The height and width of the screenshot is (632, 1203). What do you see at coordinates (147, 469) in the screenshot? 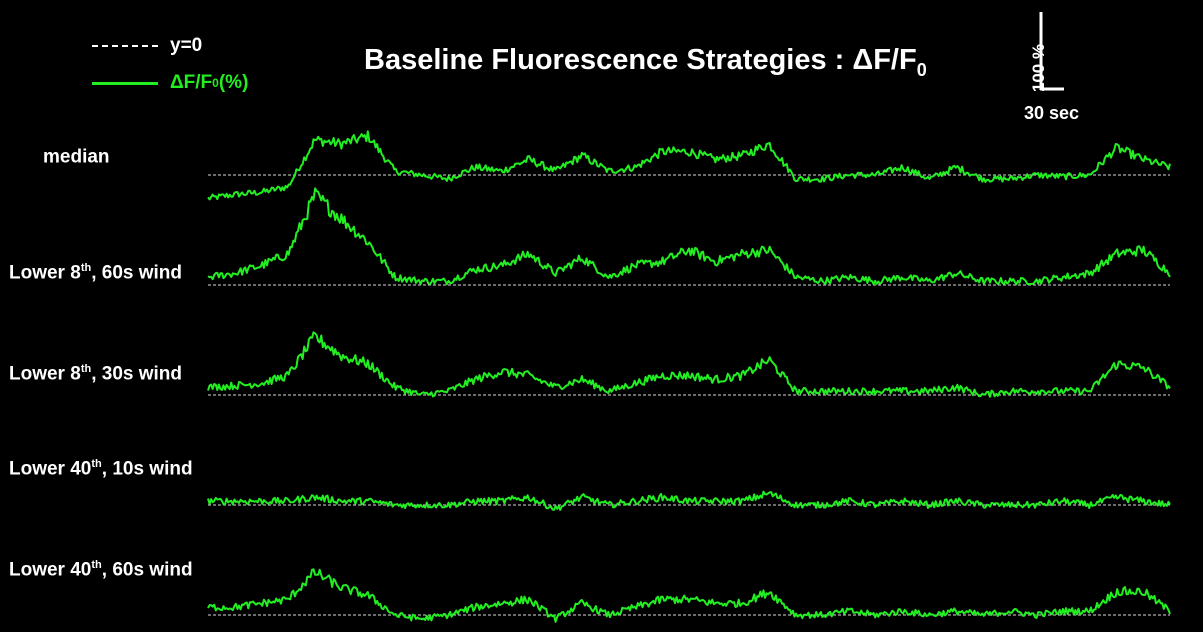
I see `row-label-tail: , 10s wind` at bounding box center [147, 469].